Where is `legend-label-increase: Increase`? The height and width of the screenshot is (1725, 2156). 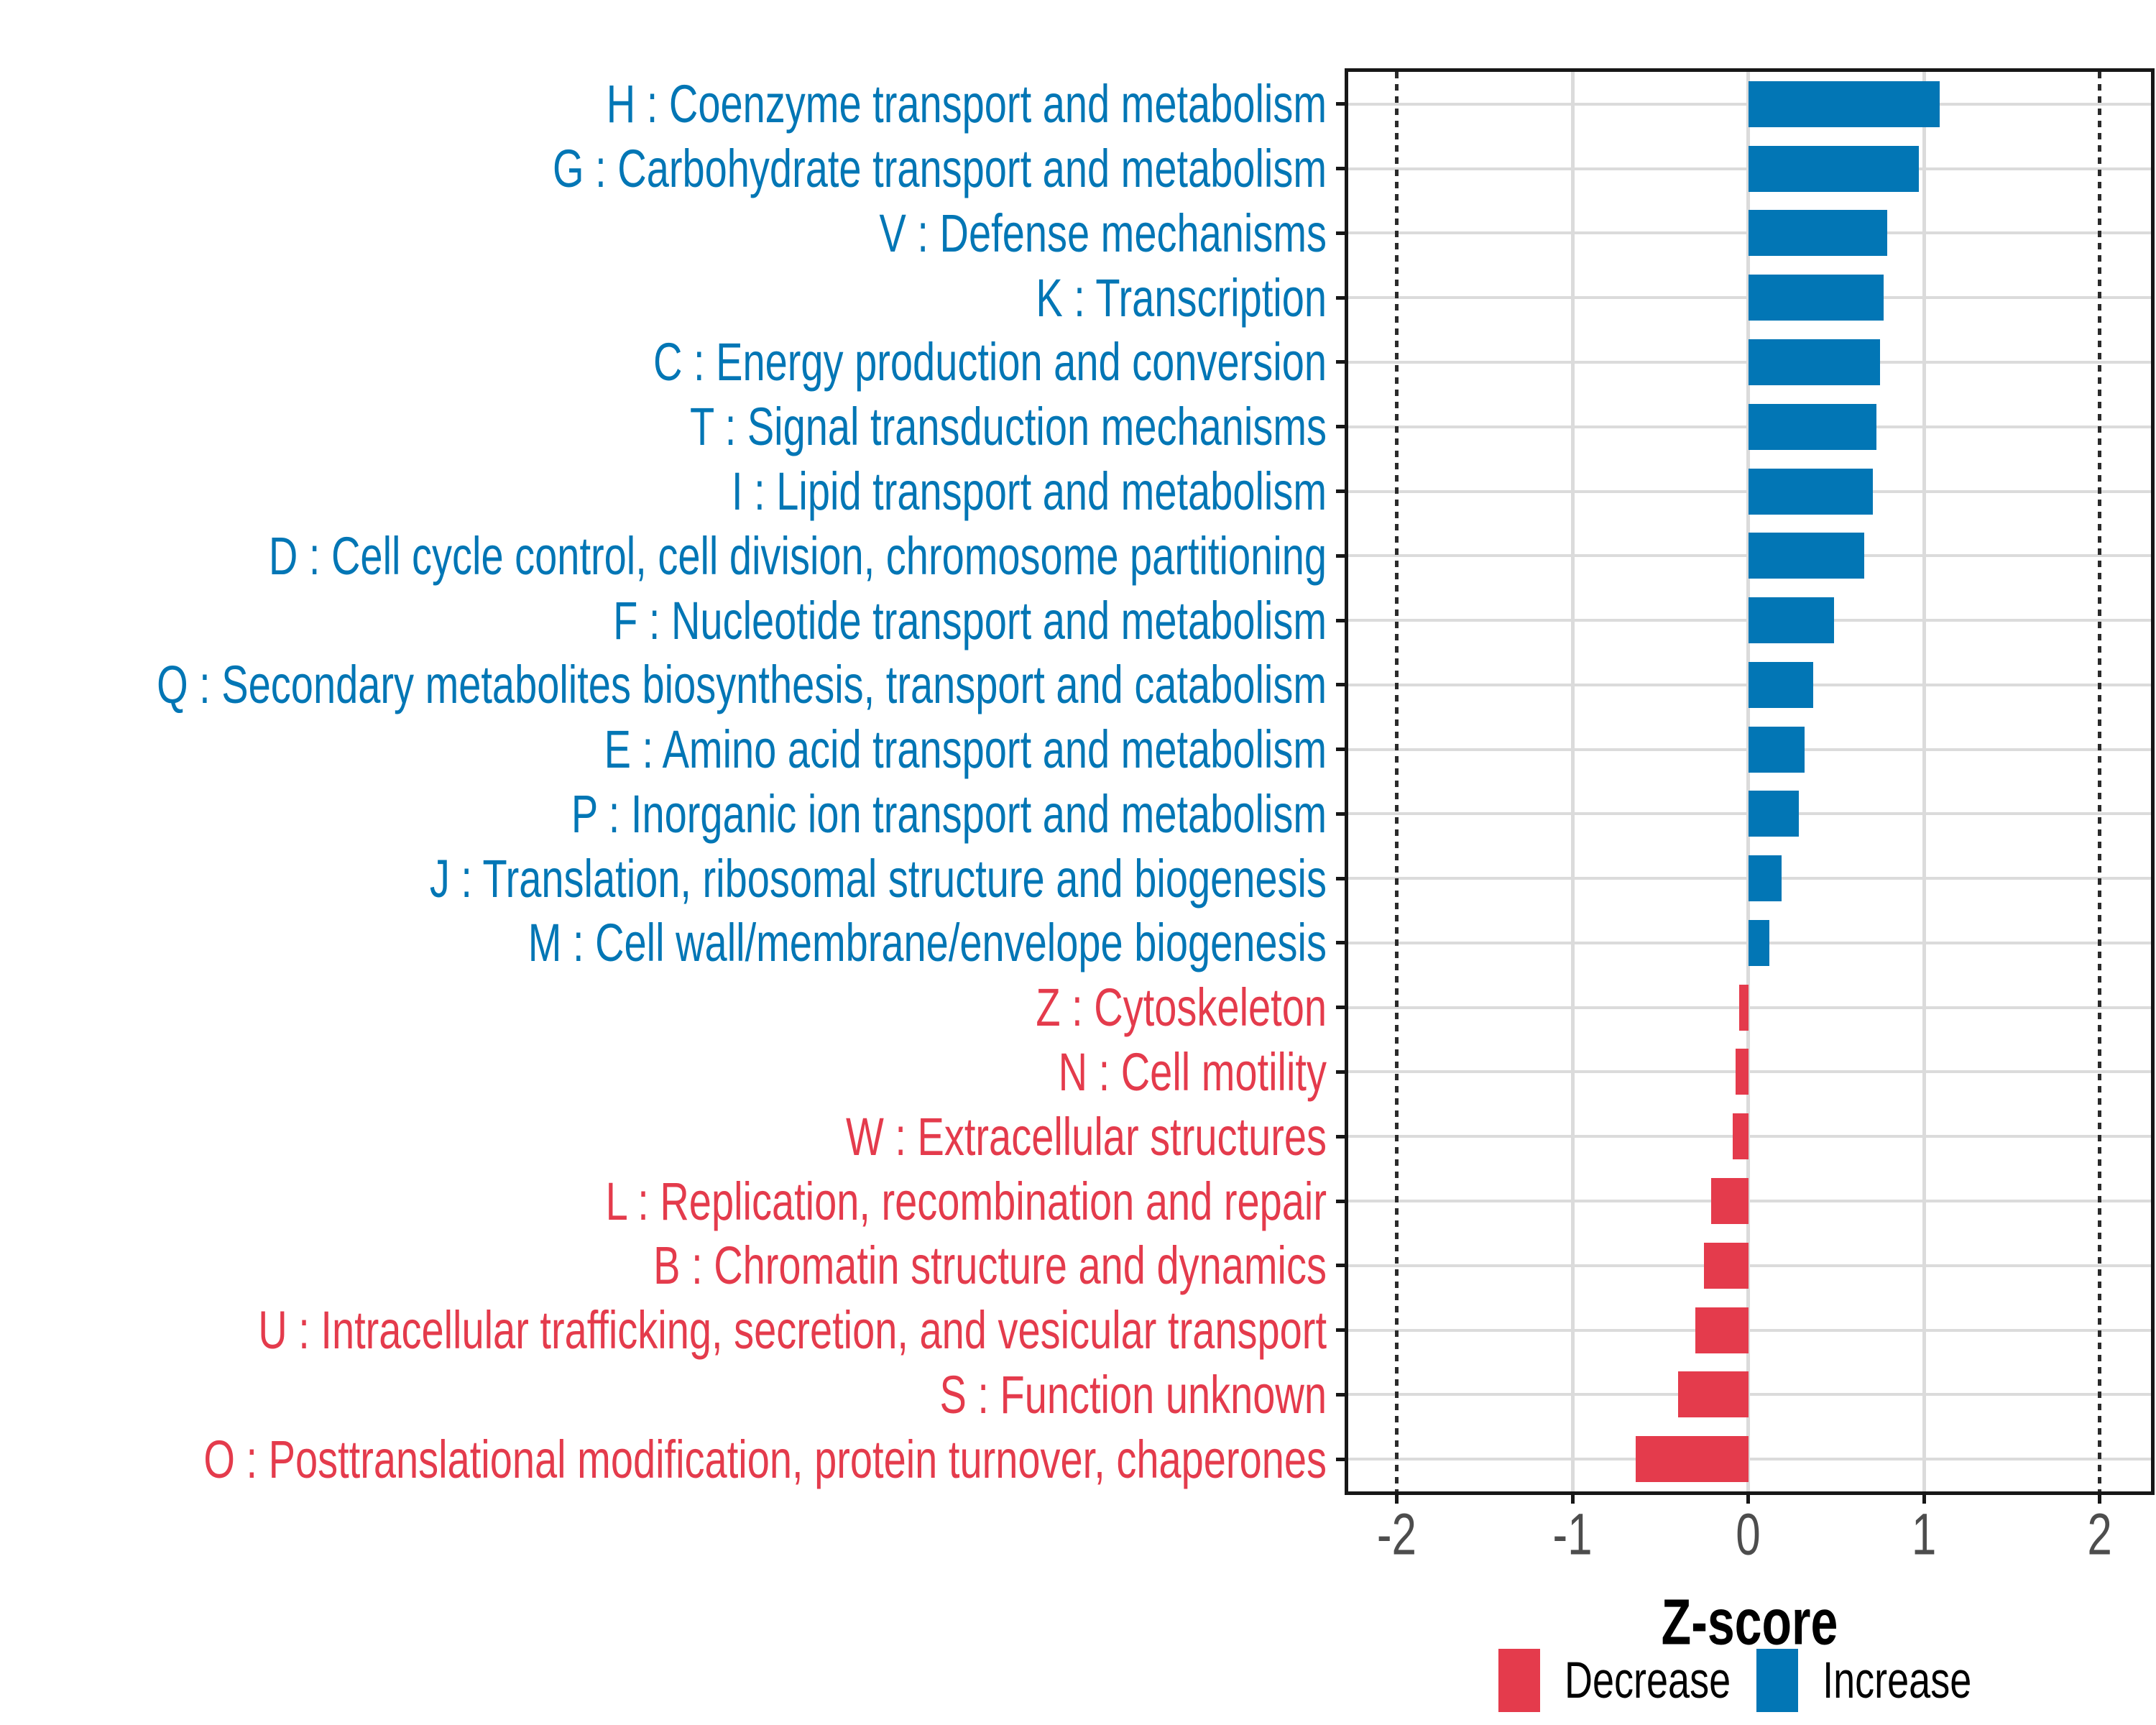 legend-label-increase: Increase is located at coordinates (1898, 1680).